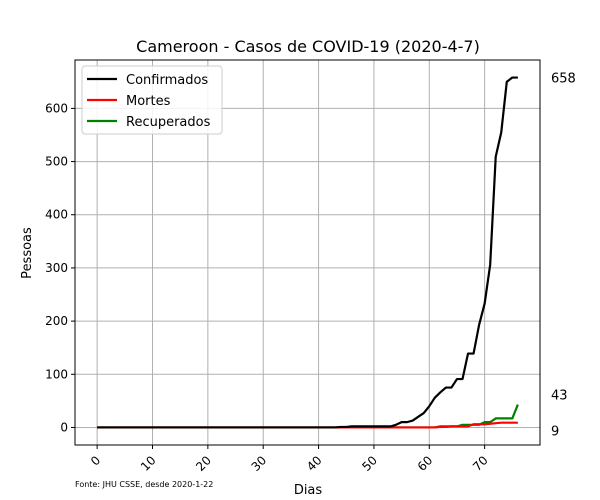 Image resolution: width=600 pixels, height=500 pixels. What do you see at coordinates (167, 80) in the screenshot?
I see `legend-label-confirmados: Confirmados` at bounding box center [167, 80].